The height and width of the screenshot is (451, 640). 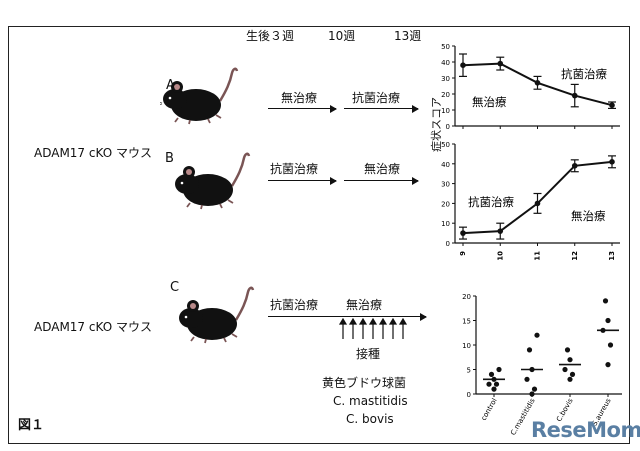 What do you see at coordinates (466, 322) in the screenshot?
I see `y-tick-label: 15` at bounding box center [466, 322].